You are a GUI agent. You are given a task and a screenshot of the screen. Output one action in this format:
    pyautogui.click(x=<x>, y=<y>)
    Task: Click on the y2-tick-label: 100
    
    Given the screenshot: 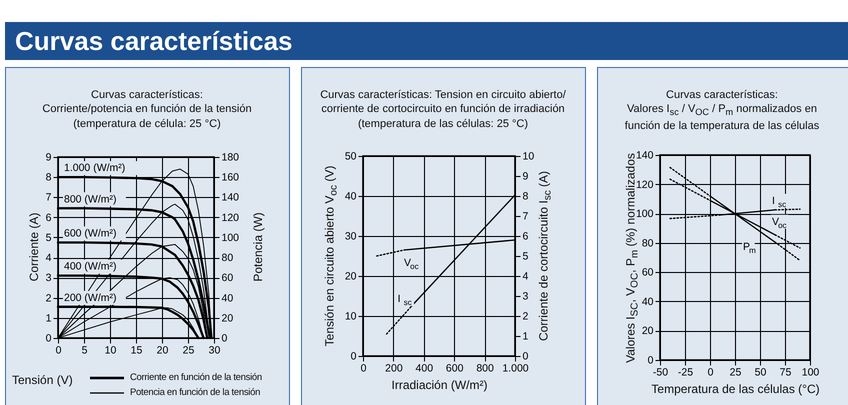 What is the action you would take?
    pyautogui.click(x=231, y=238)
    